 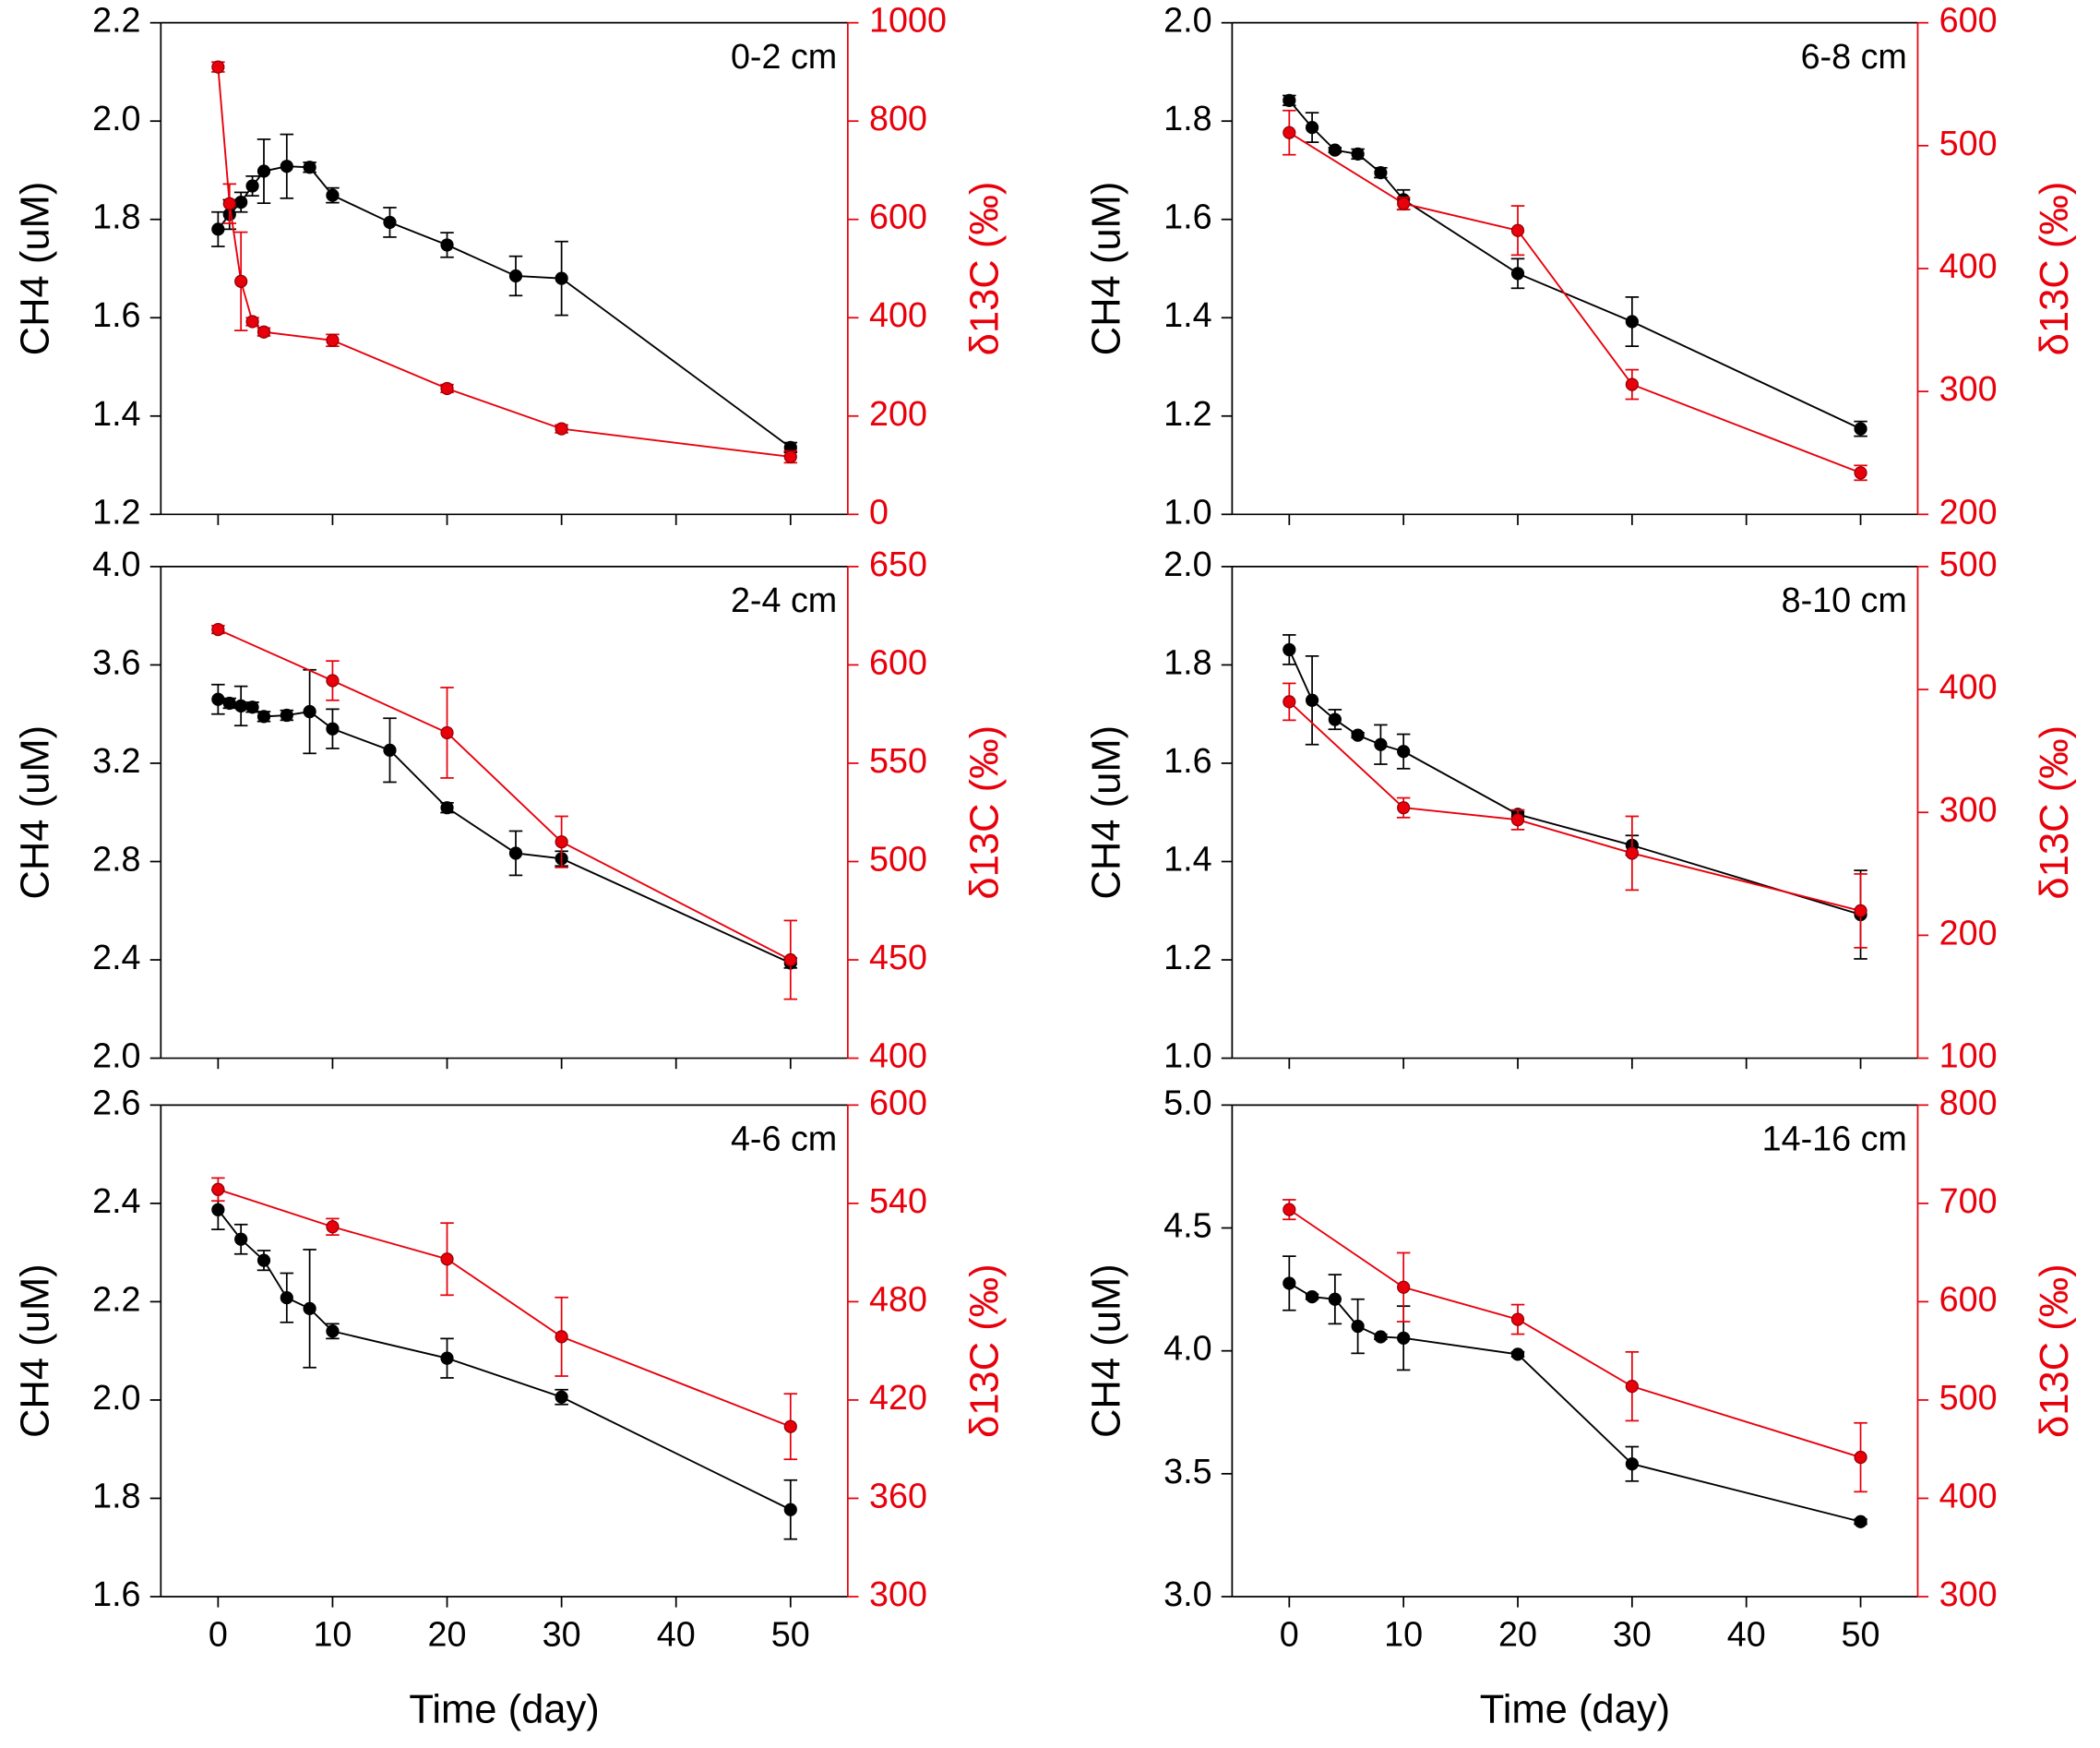 What do you see at coordinates (984, 812) in the screenshot?
I see `y2-axis-label: δ13C (‰)` at bounding box center [984, 812].